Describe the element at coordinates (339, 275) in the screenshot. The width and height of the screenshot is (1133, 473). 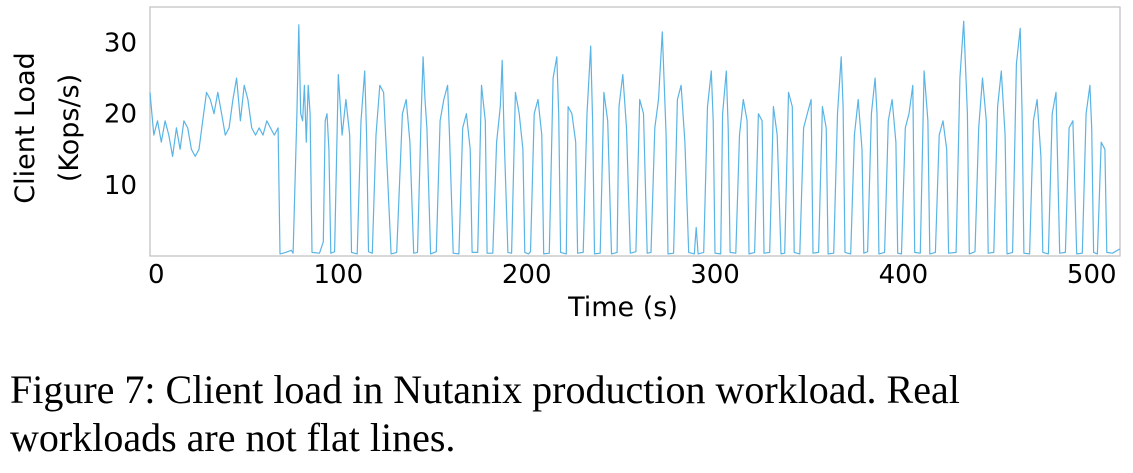
I see `x-tick-label: 100` at that location.